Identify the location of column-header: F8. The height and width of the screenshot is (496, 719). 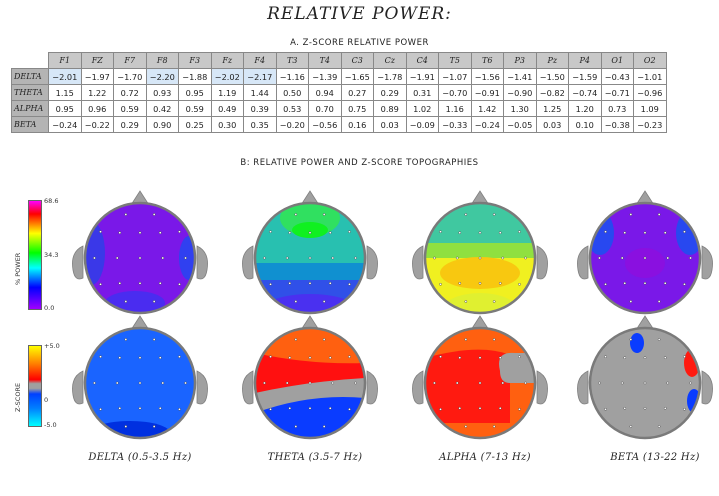
(162, 60).